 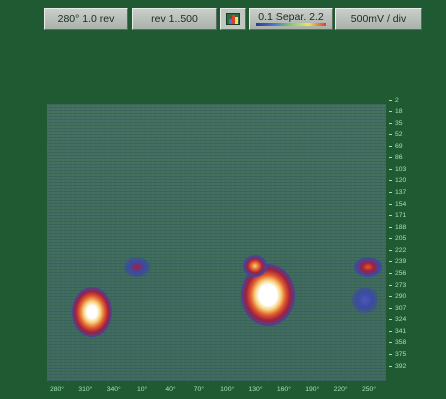 What do you see at coordinates (396, 158) in the screenshot?
I see `y-tick-label: 86` at bounding box center [396, 158].